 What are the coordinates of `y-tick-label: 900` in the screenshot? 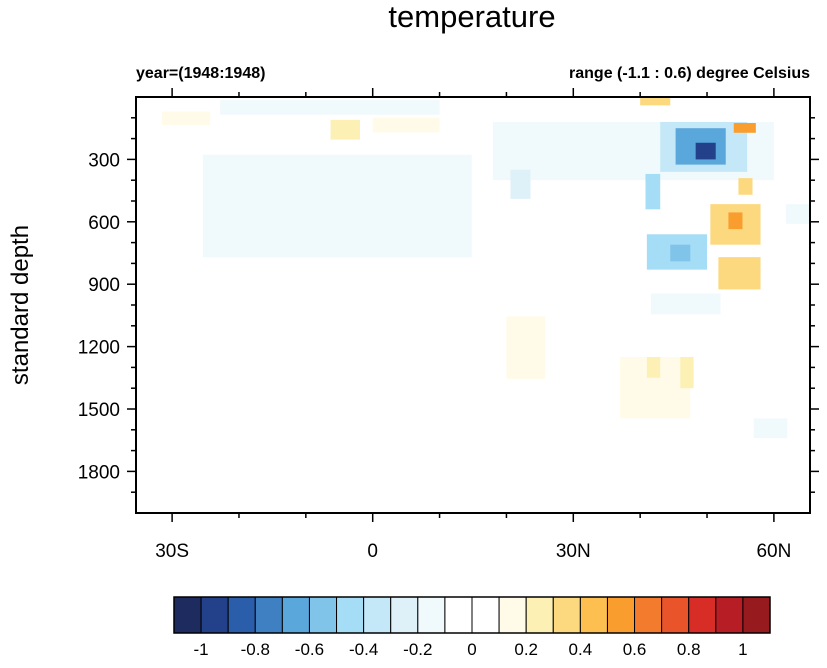 It's located at (104, 285).